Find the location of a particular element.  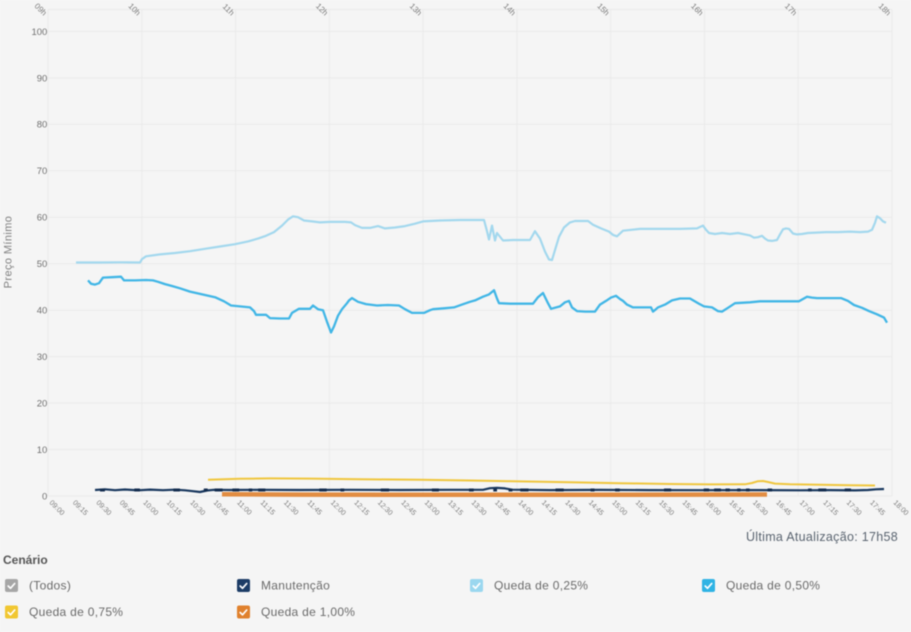

svg-text: 10 is located at coordinates (42, 450).